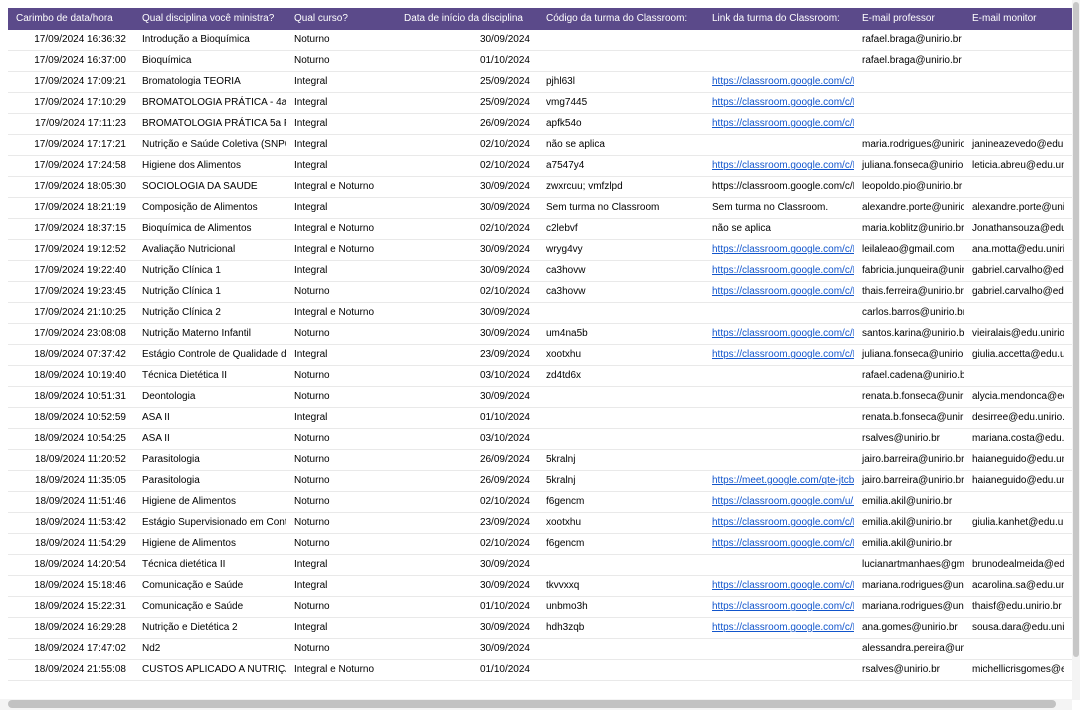  Describe the element at coordinates (504, 417) in the screenshot. I see `data-inicio-cell: 01/10/2024` at that location.